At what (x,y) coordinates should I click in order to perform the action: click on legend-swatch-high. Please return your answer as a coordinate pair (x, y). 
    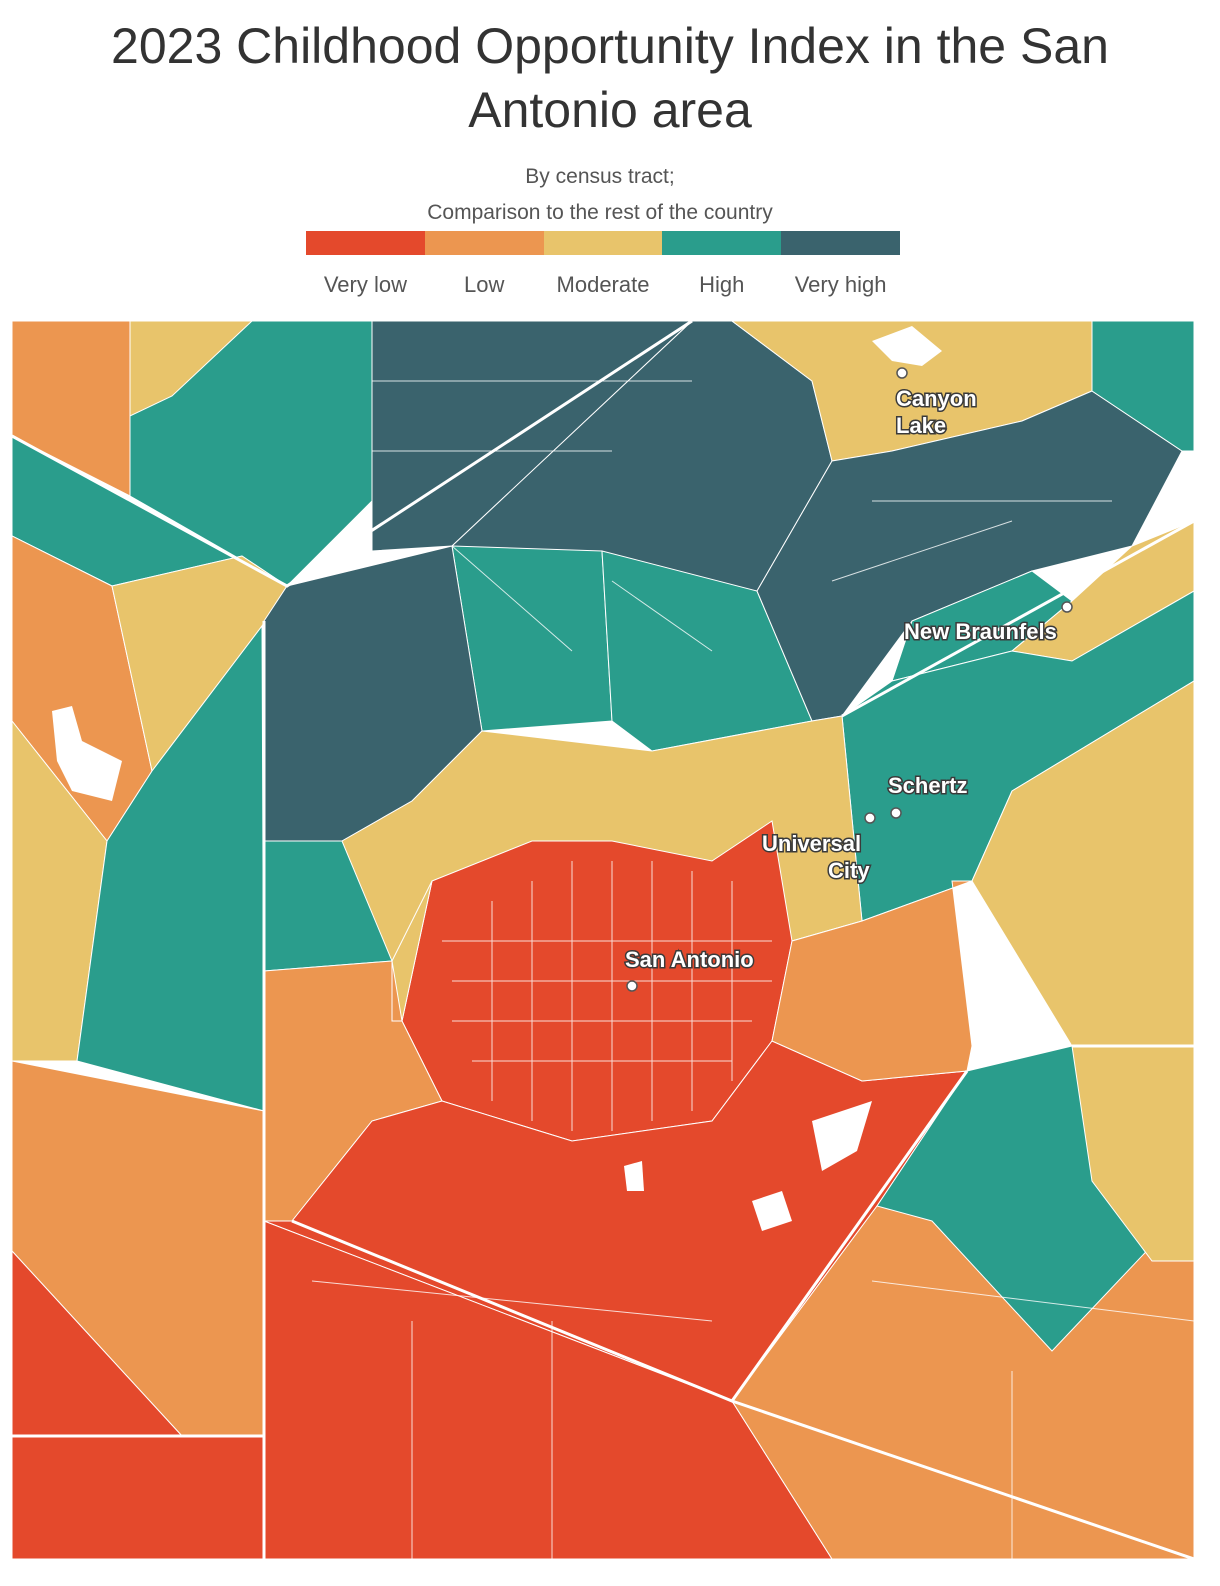
    Looking at the image, I should click on (722, 243).